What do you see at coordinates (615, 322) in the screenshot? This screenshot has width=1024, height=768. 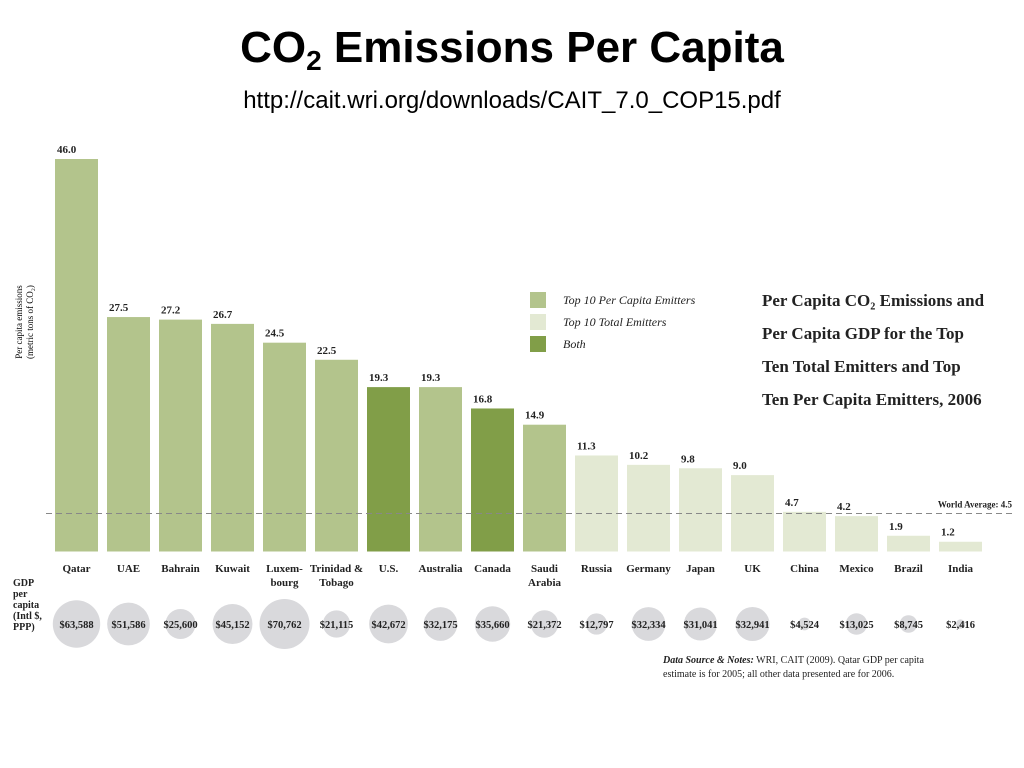 I see `legend-label: Top 10 Total Emitters` at bounding box center [615, 322].